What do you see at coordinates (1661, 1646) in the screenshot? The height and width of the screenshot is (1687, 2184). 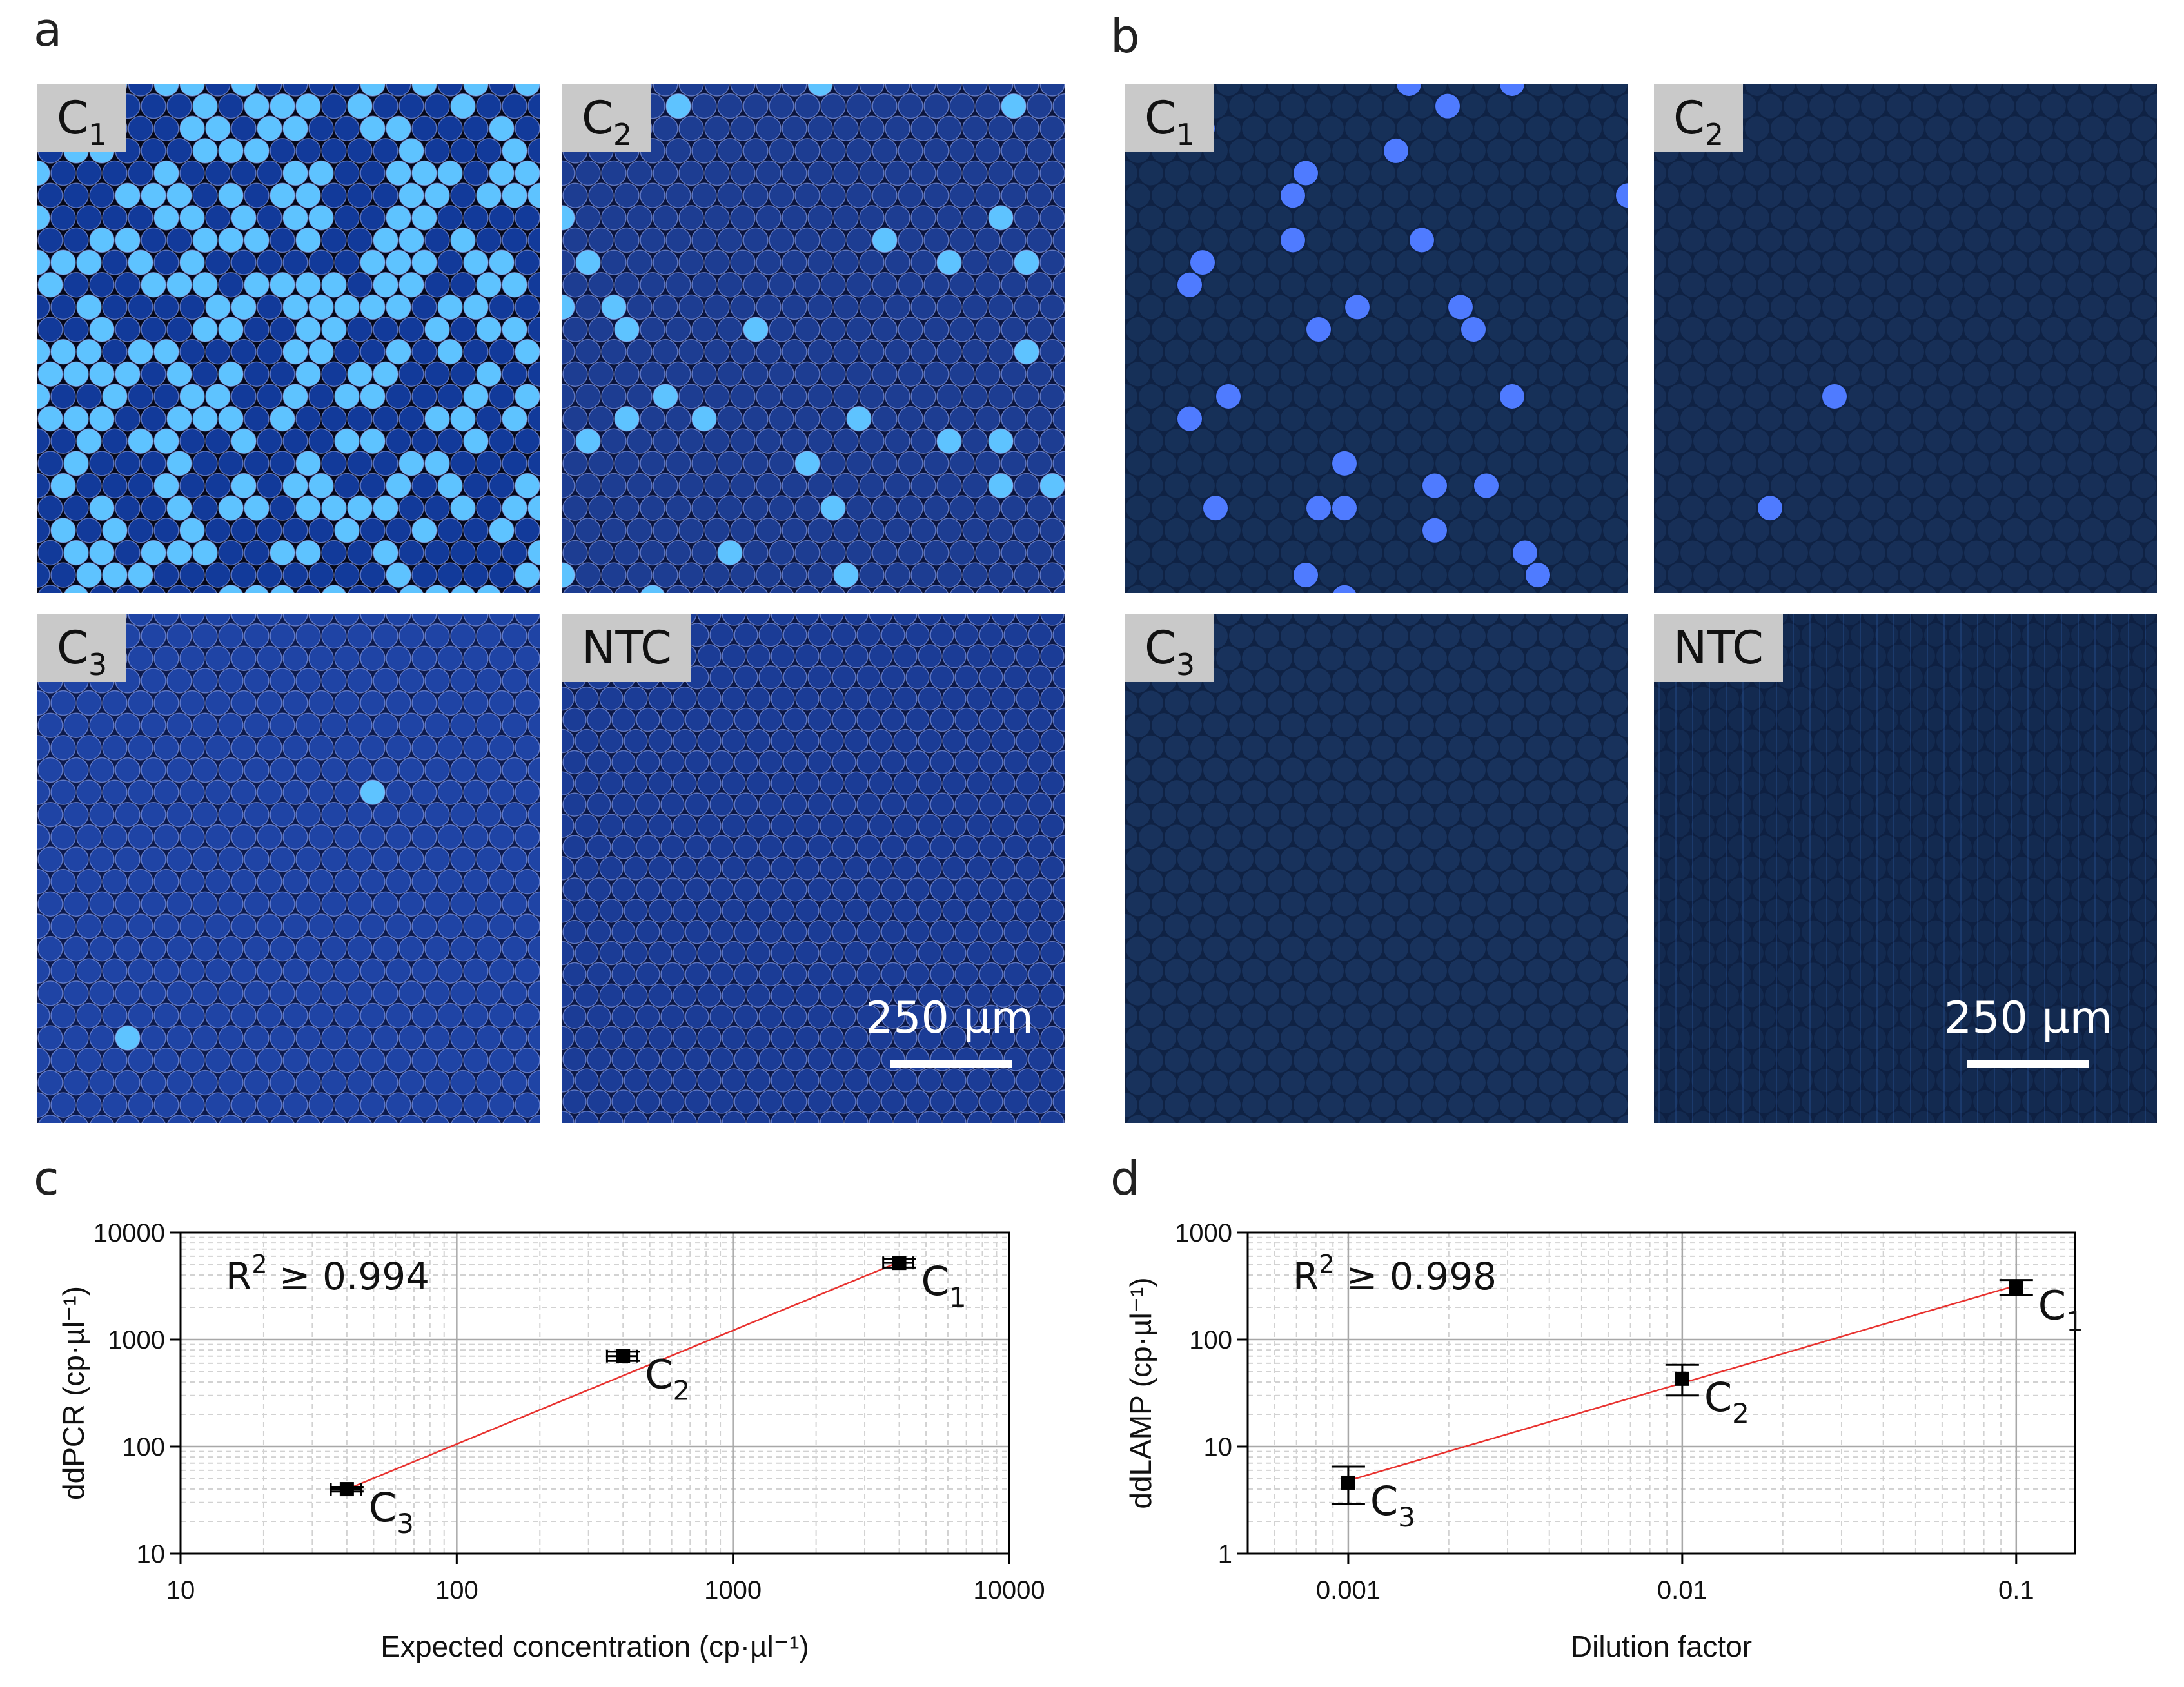 I see `x-axis-label: Dilution factor` at bounding box center [1661, 1646].